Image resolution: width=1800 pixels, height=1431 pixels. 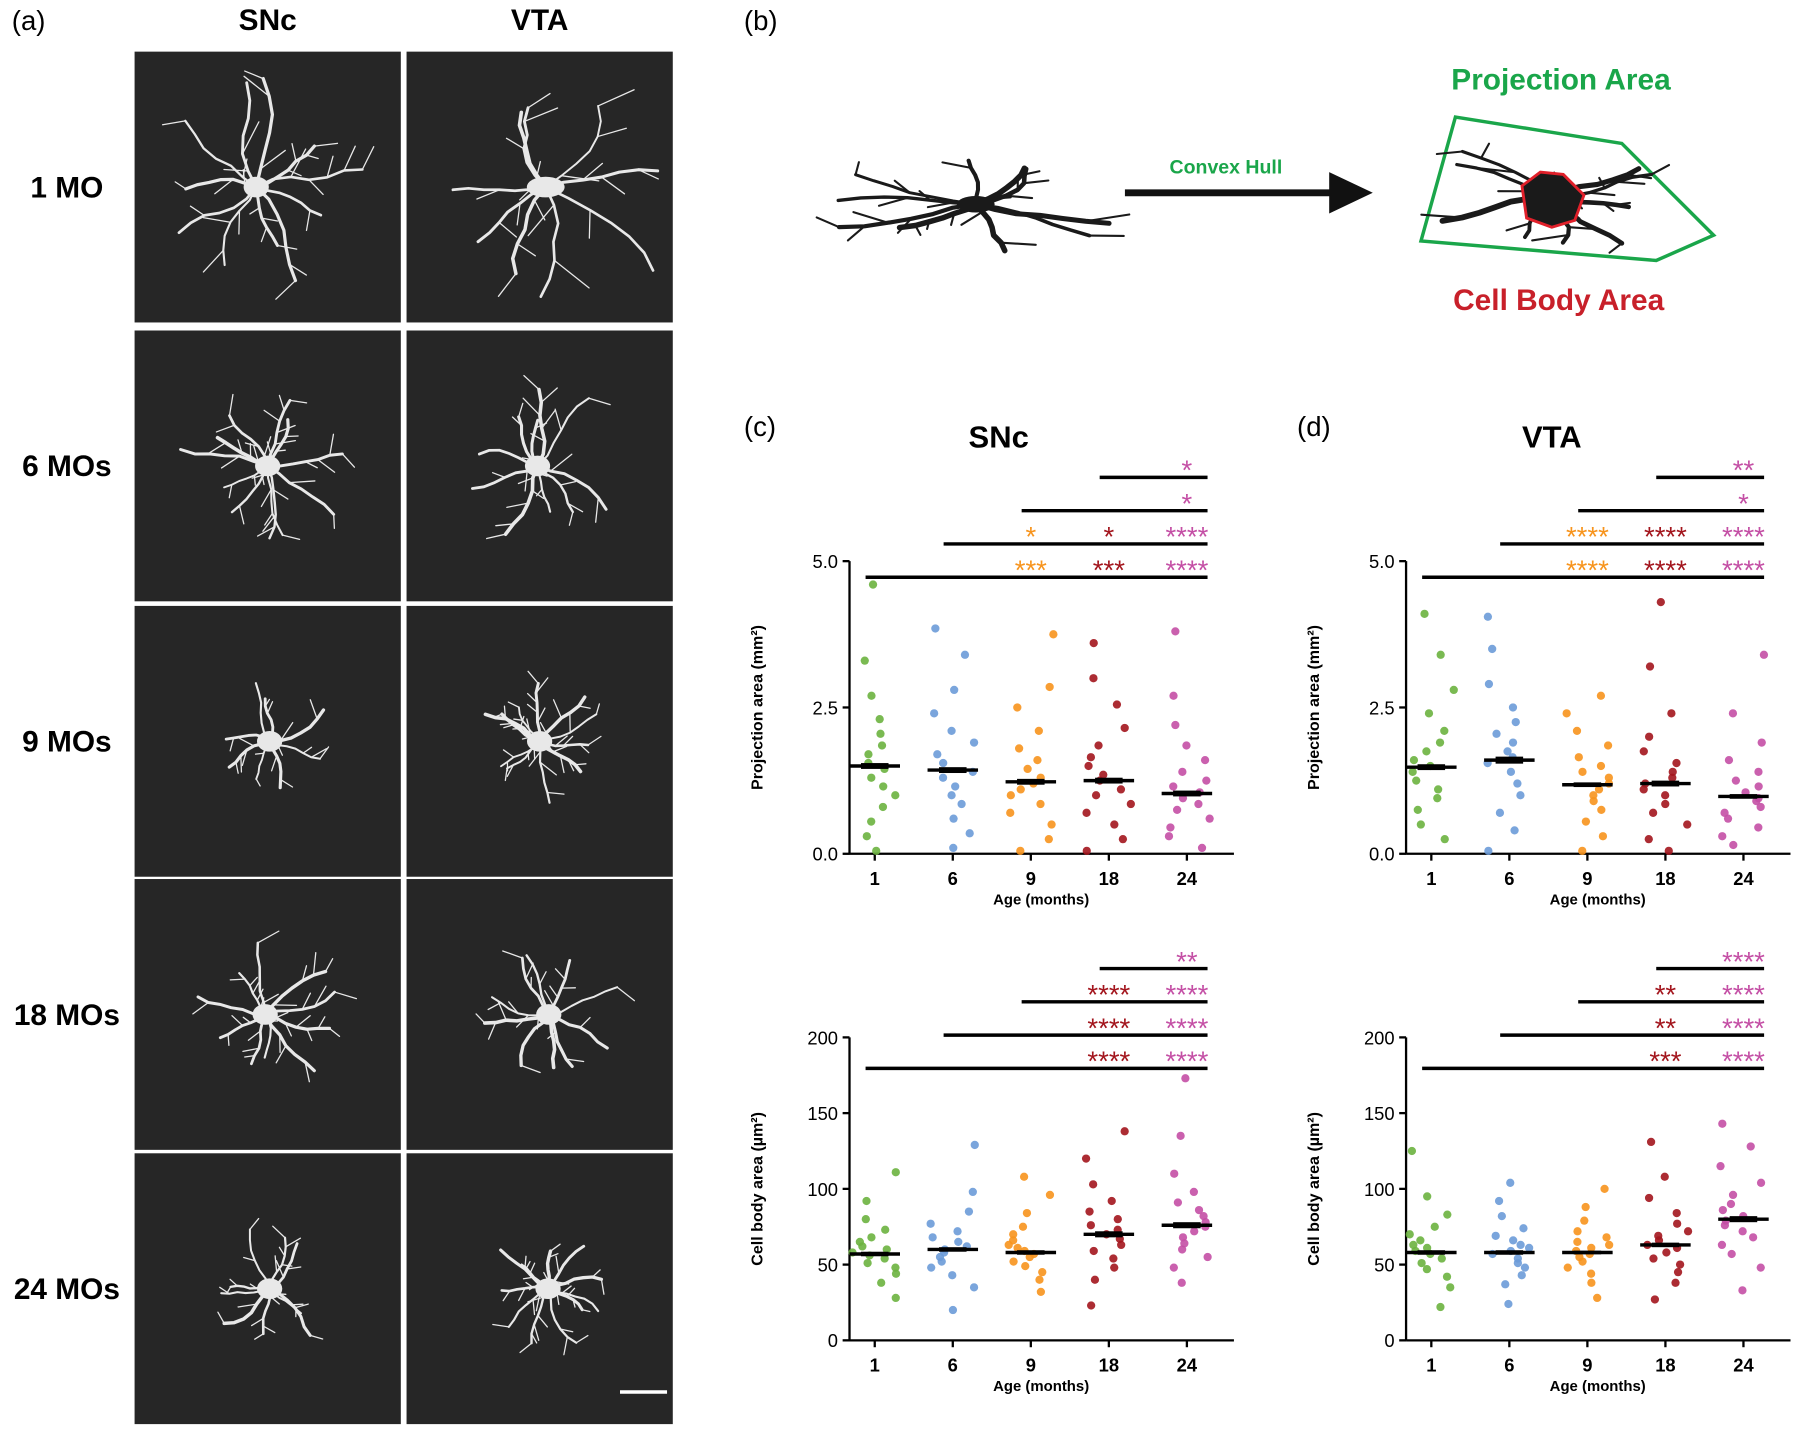 I want to click on panel-label: (b), so click(x=761, y=20).